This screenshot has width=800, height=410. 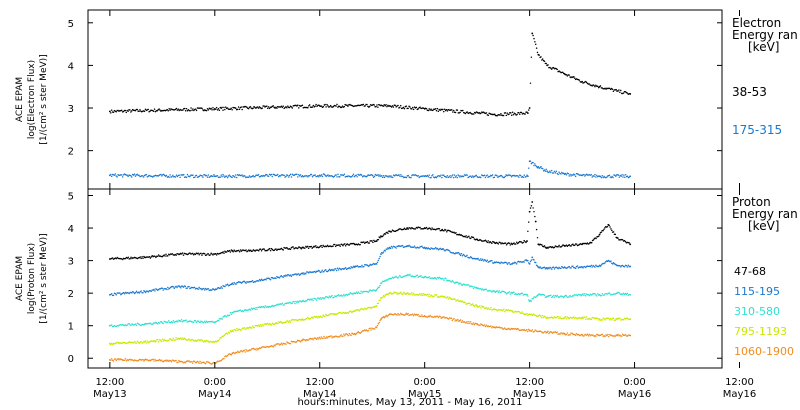 What do you see at coordinates (71, 197) in the screenshot?
I see `proton-ytick-label: 5` at bounding box center [71, 197].